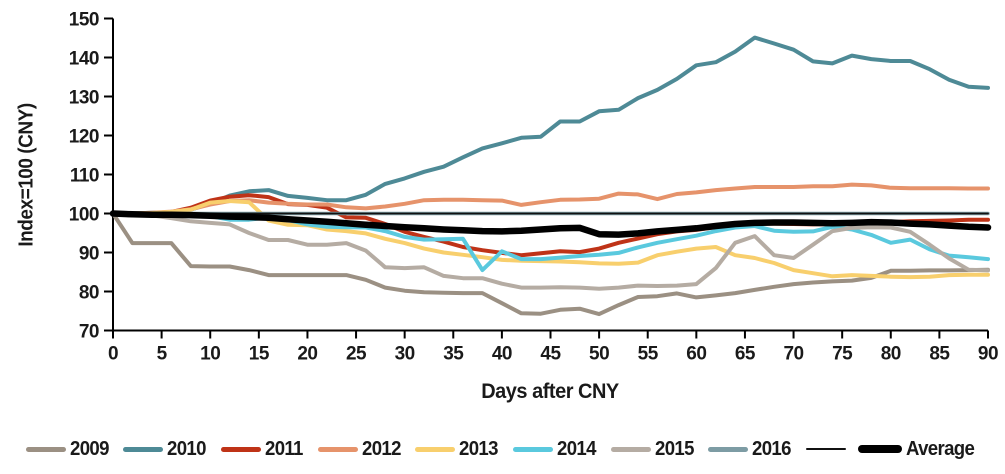  Describe the element at coordinates (84, 98) in the screenshot. I see `y-tick-label: 130` at that location.